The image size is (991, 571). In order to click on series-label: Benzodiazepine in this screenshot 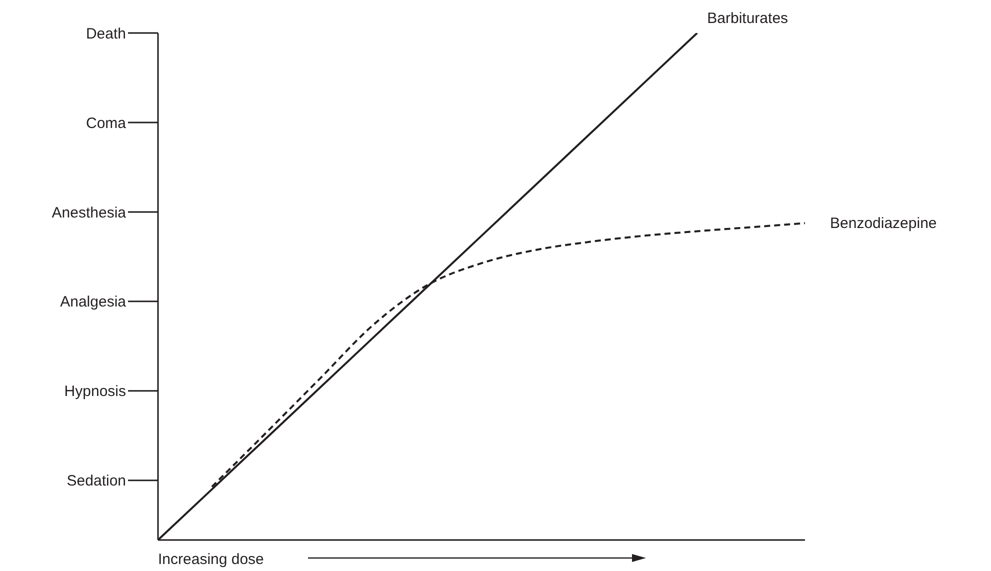, I will do `click(883, 223)`.